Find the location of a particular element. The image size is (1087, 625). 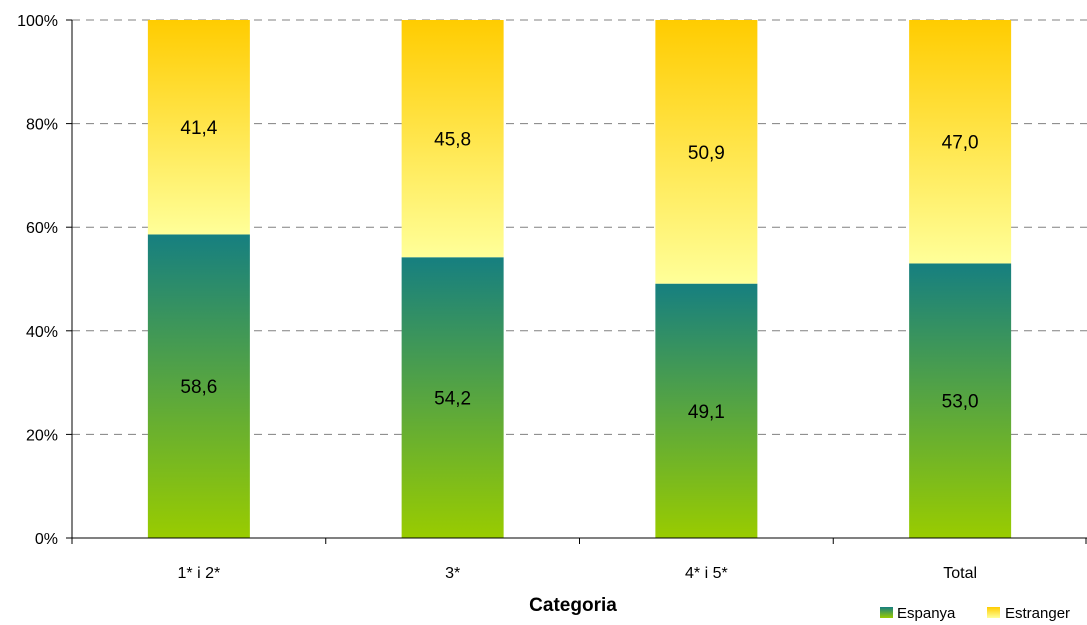

data-label: 54,2 is located at coordinates (452, 399).